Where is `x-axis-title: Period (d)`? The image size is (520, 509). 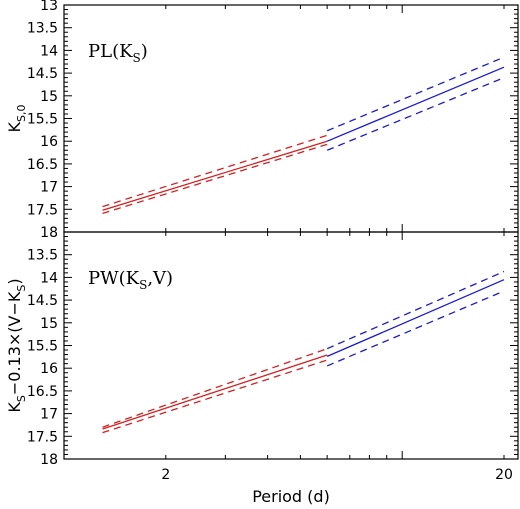 x-axis-title: Period (d) is located at coordinates (291, 496).